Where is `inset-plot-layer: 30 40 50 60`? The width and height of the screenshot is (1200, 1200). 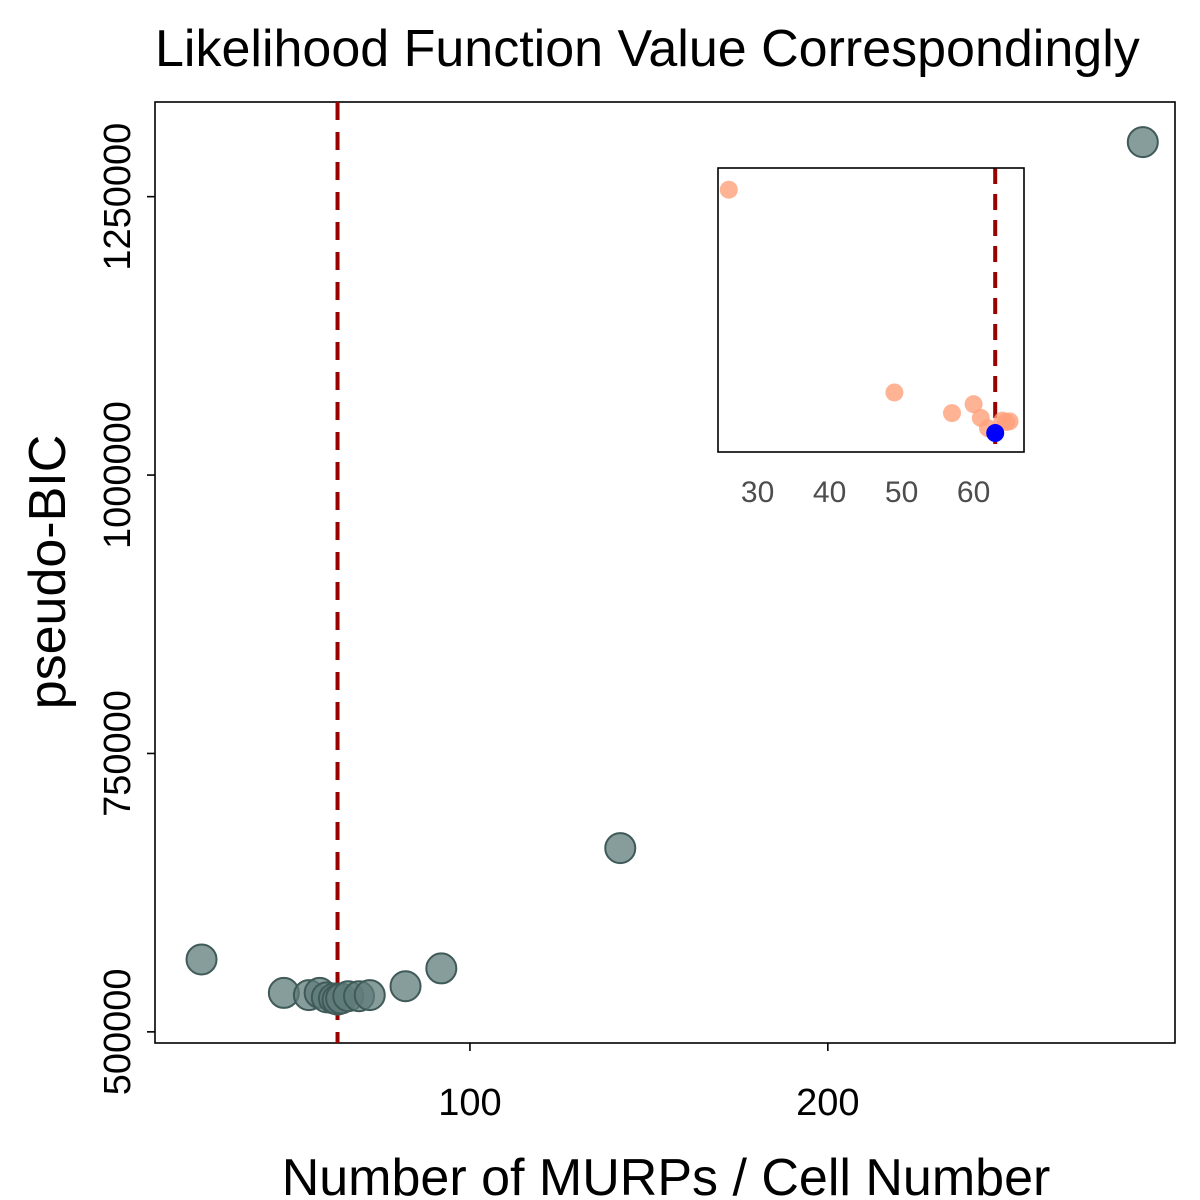 inset-plot-layer: 30 40 50 60 is located at coordinates (869, 338).